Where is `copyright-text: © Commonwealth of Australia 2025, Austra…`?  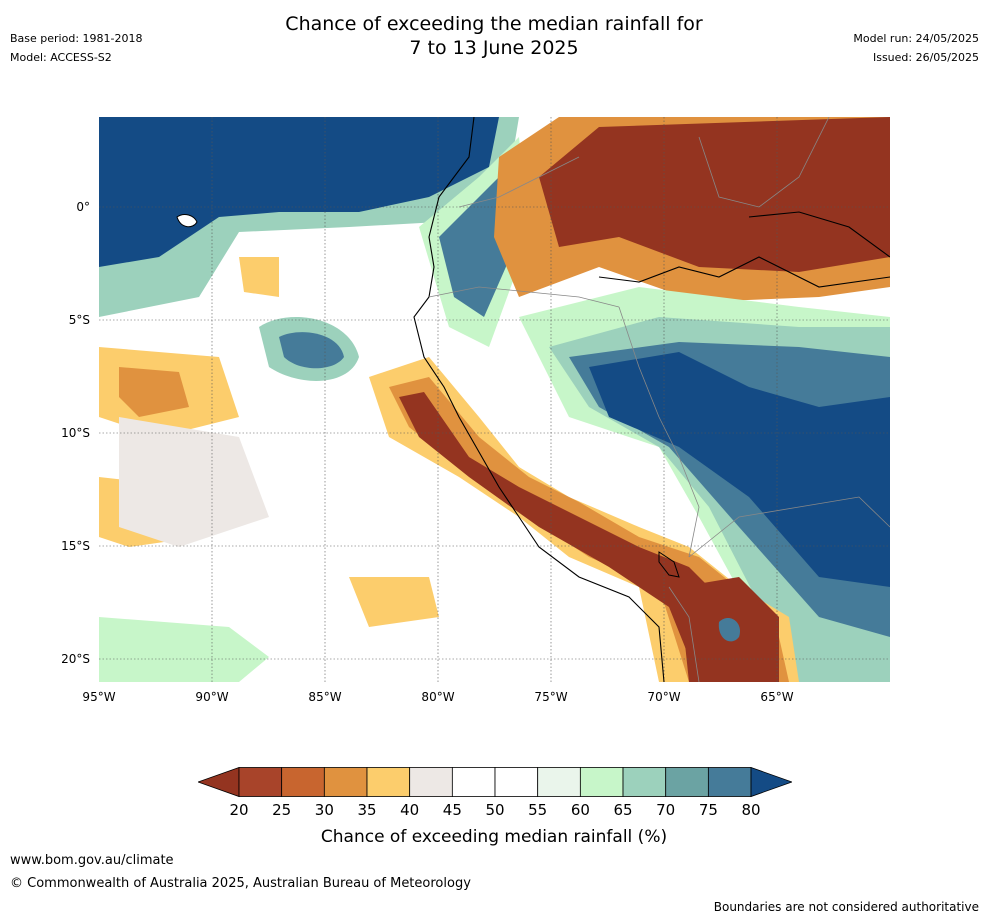
copyright-text: © Commonwealth of Australia 2025, Austra… is located at coordinates (240, 883).